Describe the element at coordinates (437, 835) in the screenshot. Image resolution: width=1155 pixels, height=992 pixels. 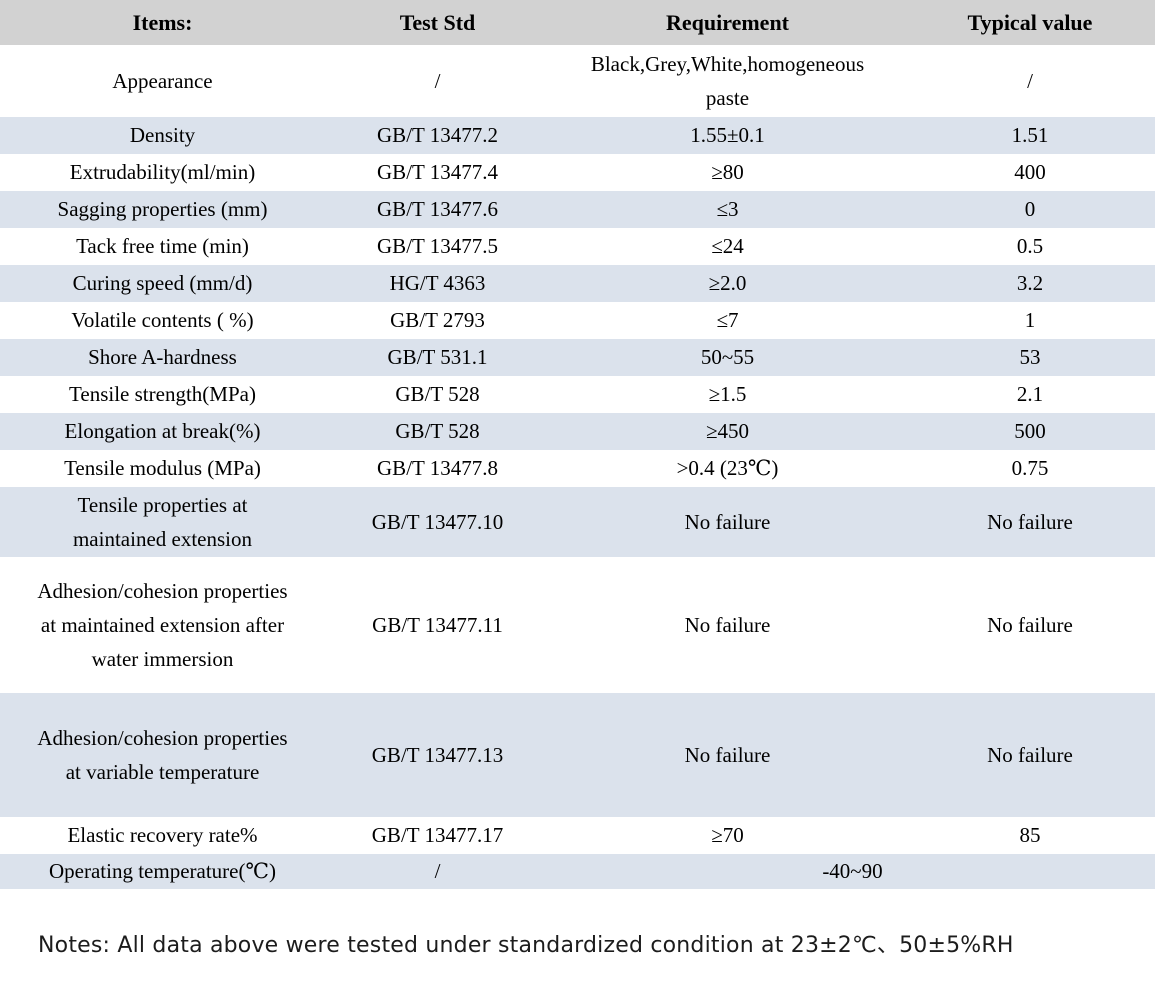
I see `cell-test-std: GB/T 13477.17` at that location.